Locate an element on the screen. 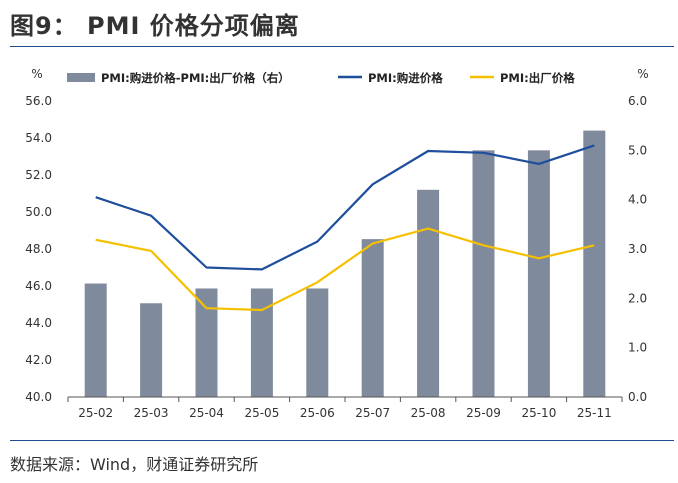 The image size is (678, 483). x-tick-label-25-09: 25-09 is located at coordinates (483, 413).